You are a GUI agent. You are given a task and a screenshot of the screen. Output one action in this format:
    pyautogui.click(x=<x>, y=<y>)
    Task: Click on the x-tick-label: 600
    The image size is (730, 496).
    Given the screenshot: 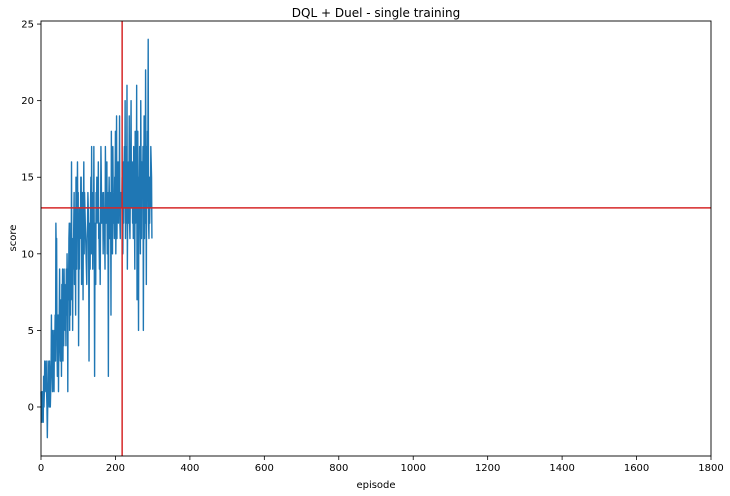 What is the action you would take?
    pyautogui.click(x=264, y=468)
    